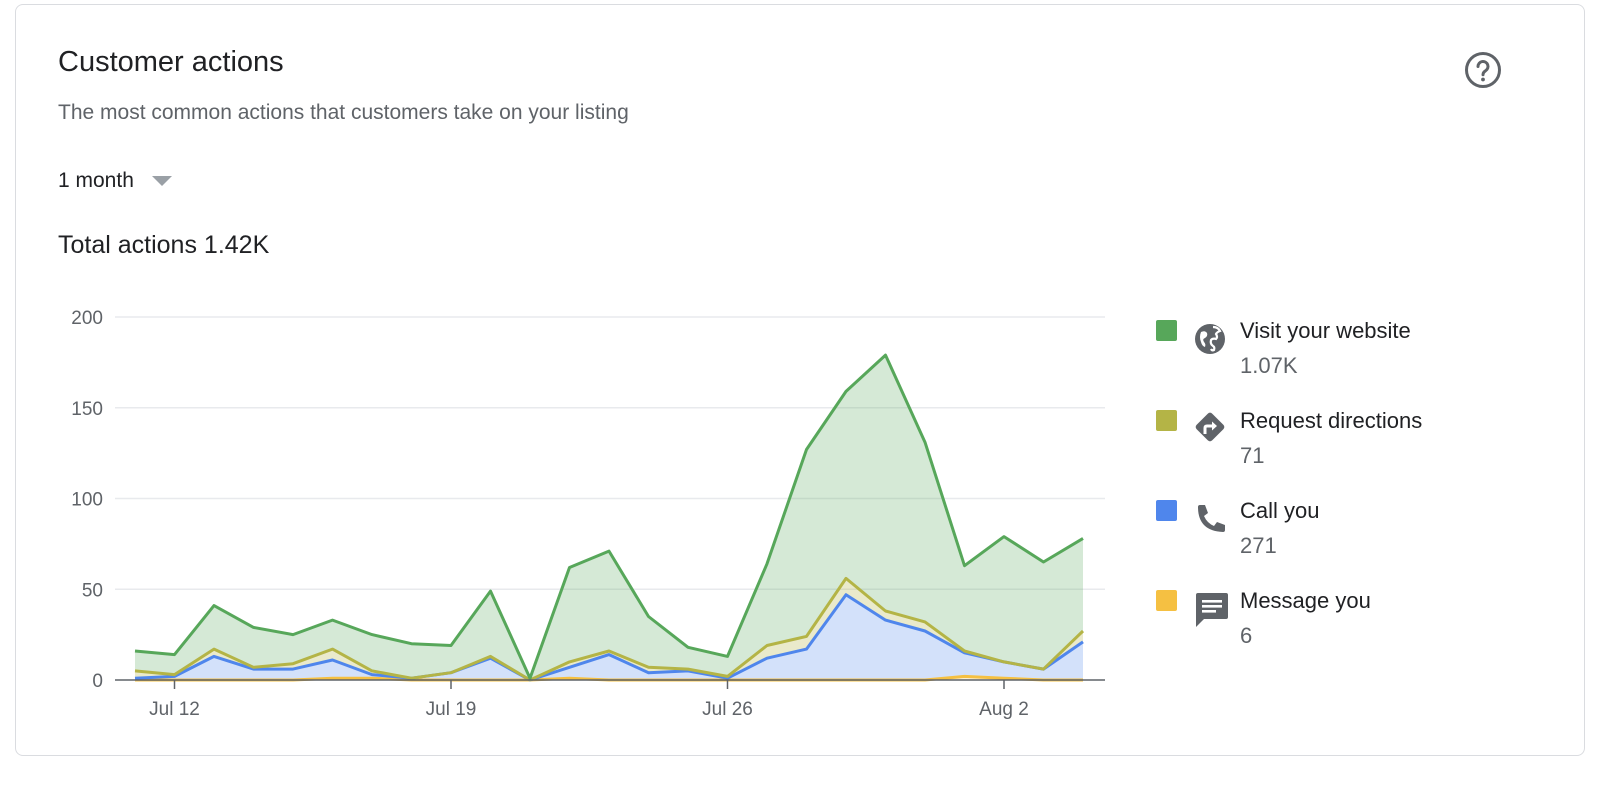 This screenshot has height=789, width=1600. I want to click on legend-label: Message you, so click(1305, 600).